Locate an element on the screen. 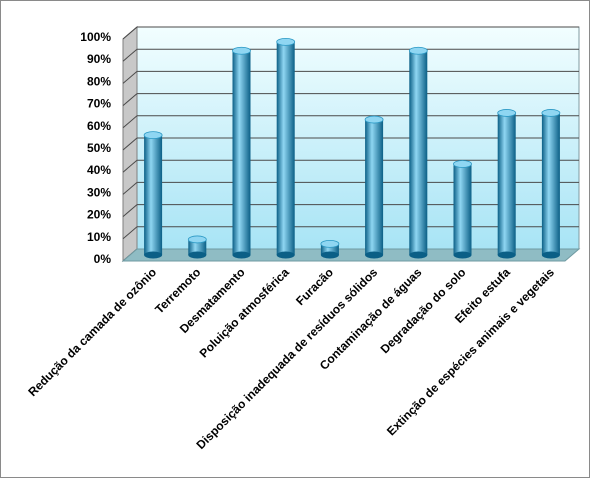 This screenshot has width=590, height=479. y-tick-label: 40% is located at coordinates (99, 170).